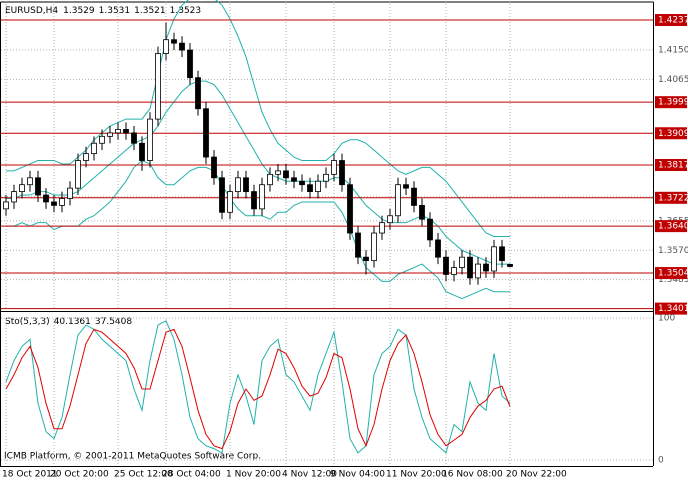  I want to click on level-label: 1.3722, so click(673, 198).